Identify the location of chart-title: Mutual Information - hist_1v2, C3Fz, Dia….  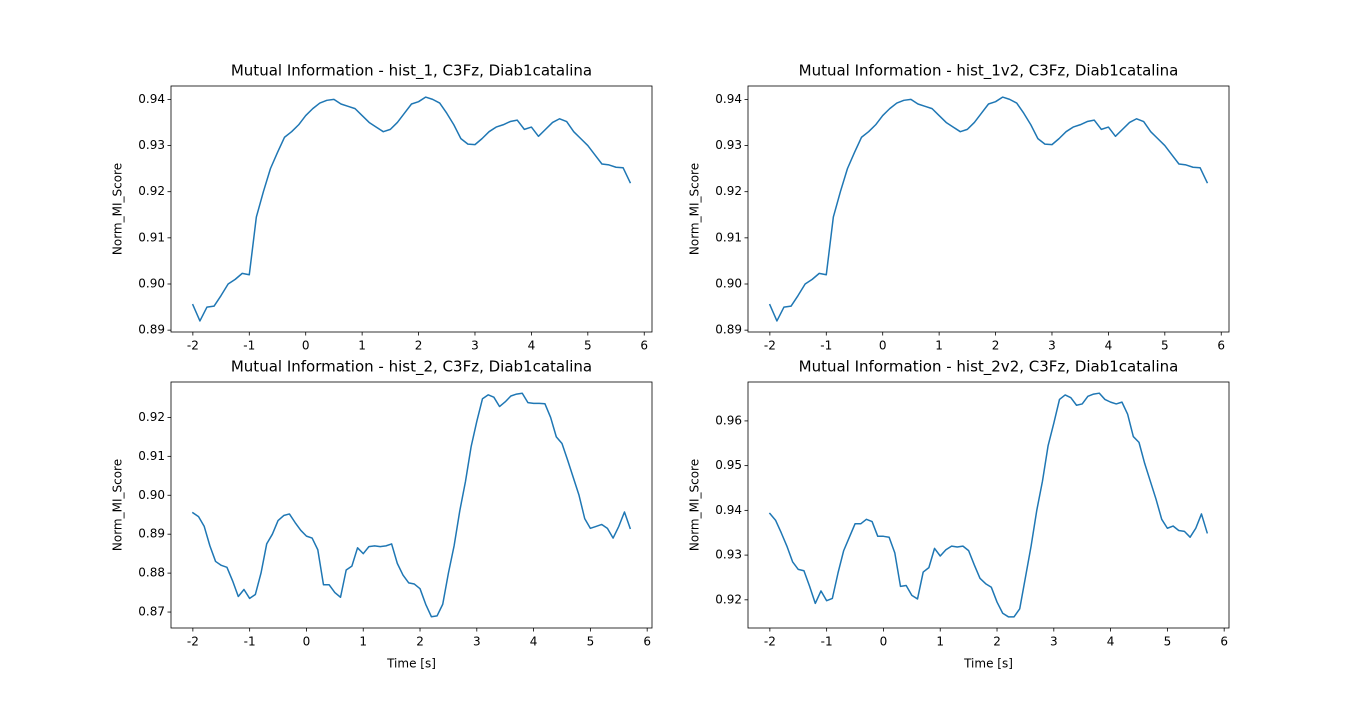
(989, 71).